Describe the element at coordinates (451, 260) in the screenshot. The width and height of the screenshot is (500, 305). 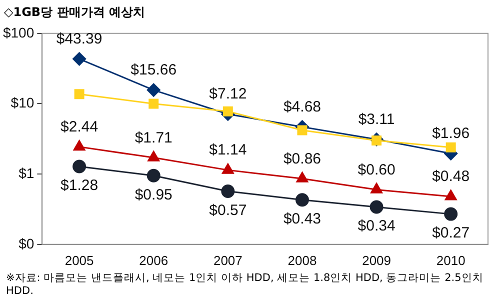
I see `x-tick-label: 2010` at that location.